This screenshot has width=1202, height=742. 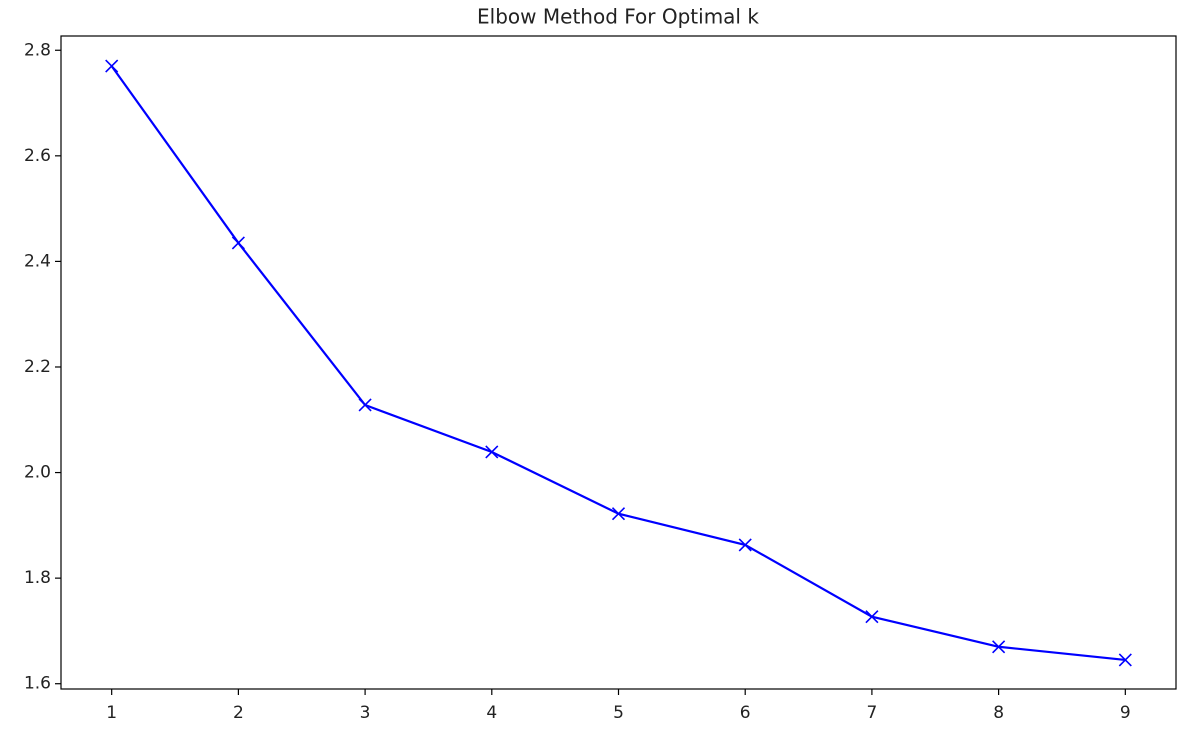 What do you see at coordinates (871, 713) in the screenshot?
I see `x-tick-label: 7` at bounding box center [871, 713].